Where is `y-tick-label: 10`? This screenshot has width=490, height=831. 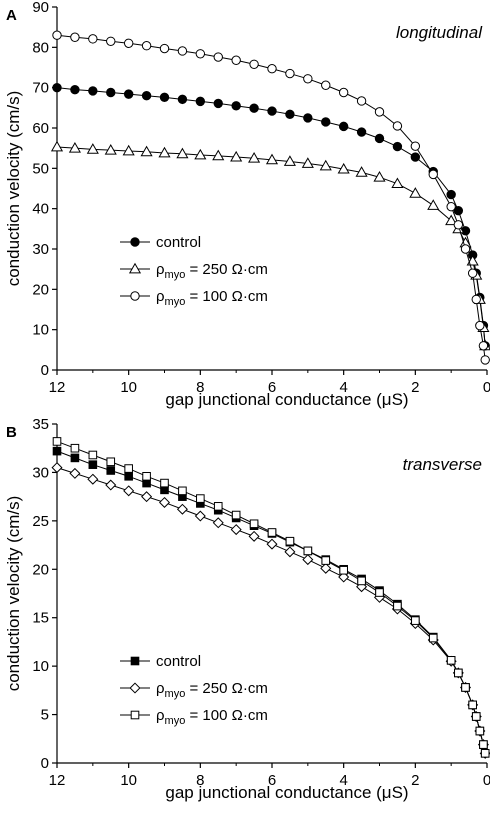
y-tick-label: 10 is located at coordinates (40, 330).